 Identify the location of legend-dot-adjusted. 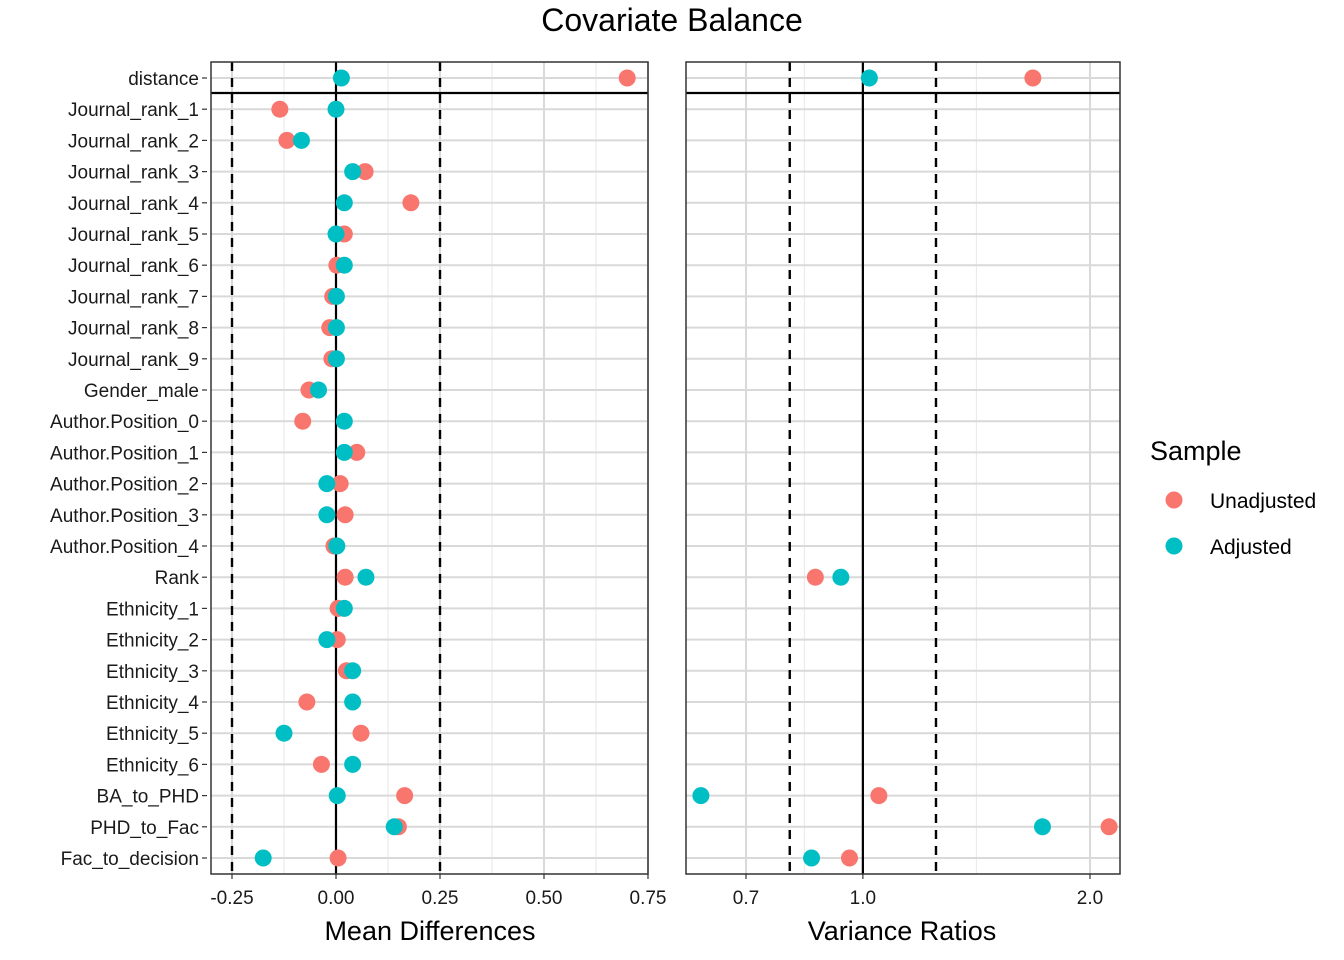
(1174, 546).